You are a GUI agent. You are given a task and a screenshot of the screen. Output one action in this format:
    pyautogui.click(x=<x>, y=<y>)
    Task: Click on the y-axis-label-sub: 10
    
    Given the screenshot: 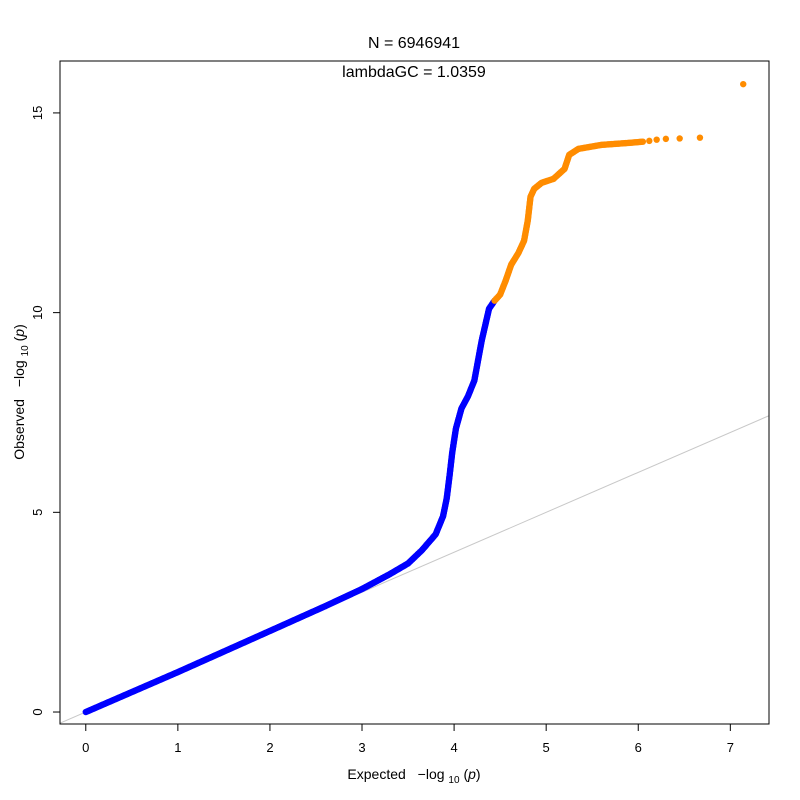 What is the action you would take?
    pyautogui.click(x=25, y=351)
    